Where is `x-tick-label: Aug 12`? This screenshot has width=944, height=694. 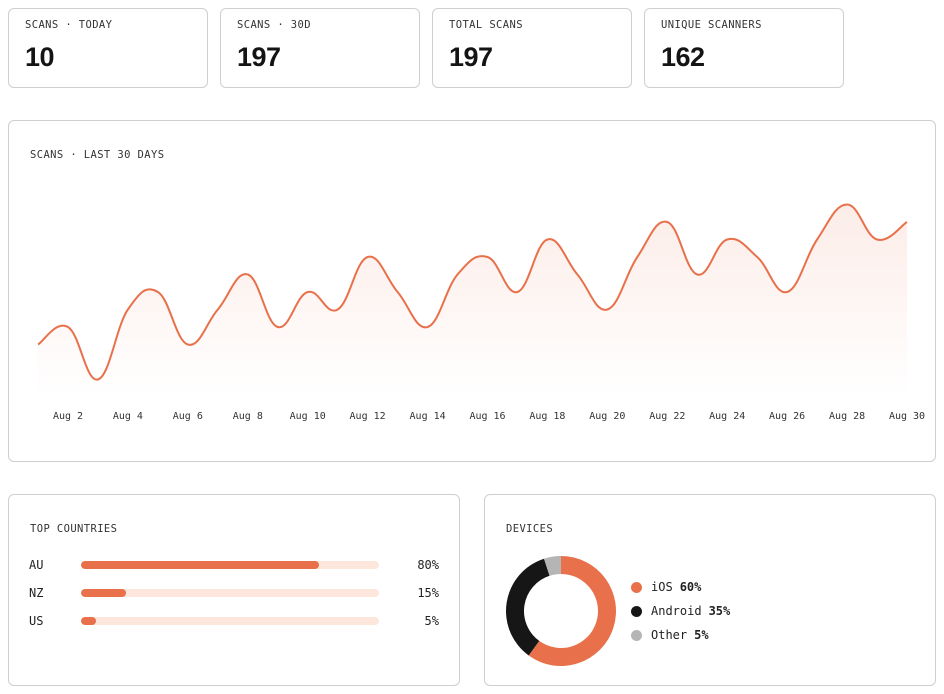
x-tick-label: Aug 12 is located at coordinates (368, 416).